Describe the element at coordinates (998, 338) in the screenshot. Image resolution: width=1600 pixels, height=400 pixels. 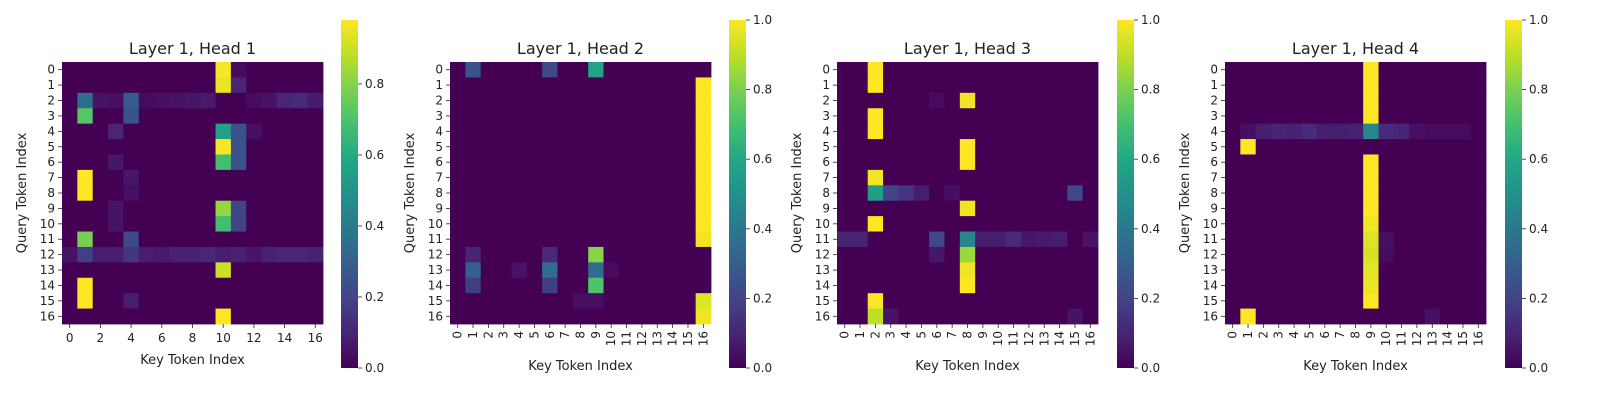
I see `x-tick-label: 10` at that location.